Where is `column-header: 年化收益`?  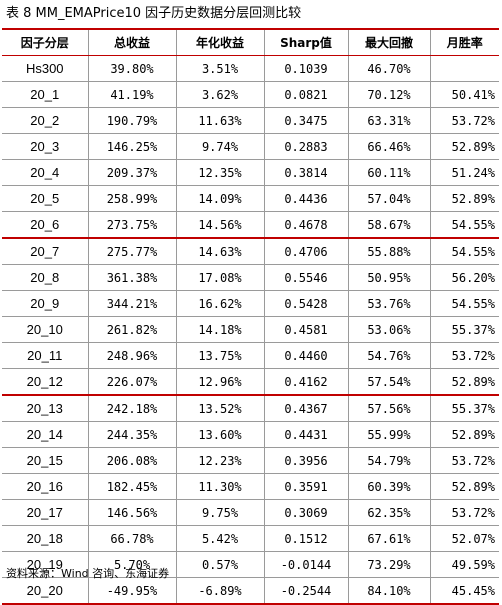 column-header: 年化收益 is located at coordinates (220, 43).